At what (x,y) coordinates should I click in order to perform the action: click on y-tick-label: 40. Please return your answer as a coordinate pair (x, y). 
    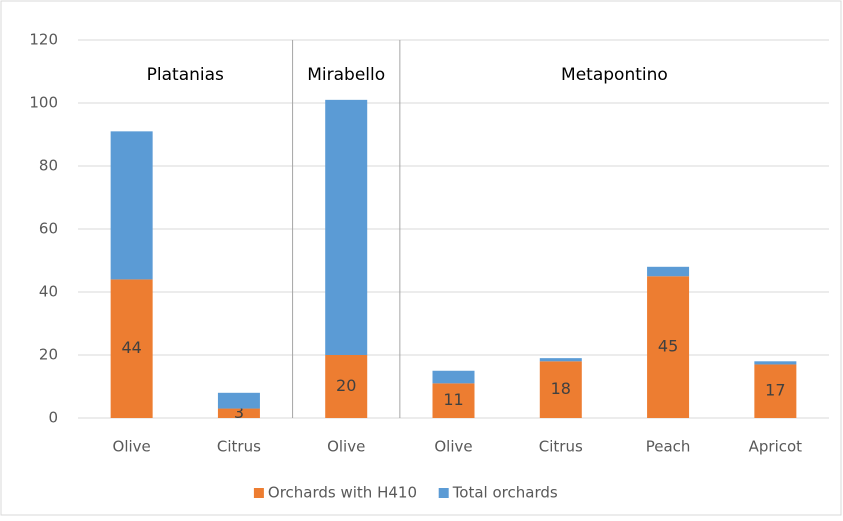
    Looking at the image, I should click on (48, 292).